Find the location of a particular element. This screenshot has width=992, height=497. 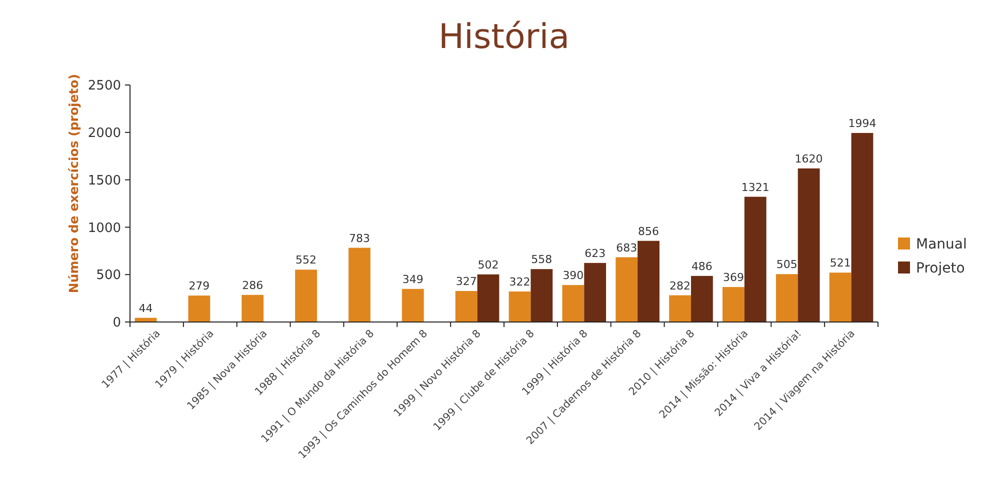

data-label: 282 is located at coordinates (680, 285).